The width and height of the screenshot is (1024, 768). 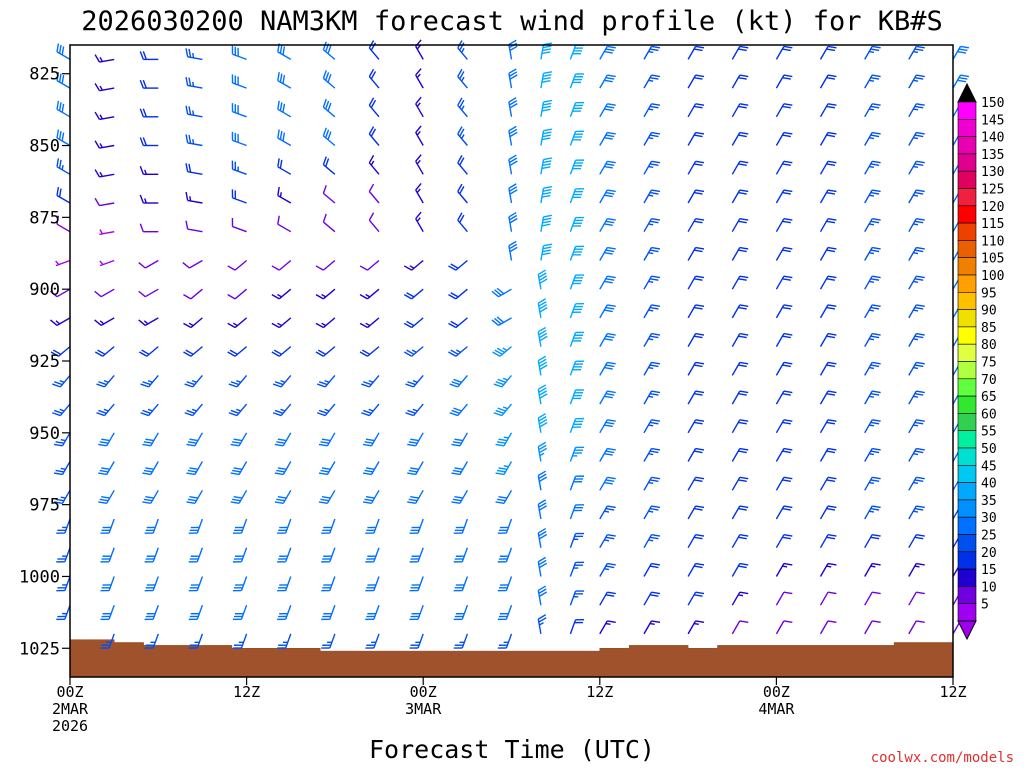 I want to click on colorbar-label: 45, so click(x=989, y=466).